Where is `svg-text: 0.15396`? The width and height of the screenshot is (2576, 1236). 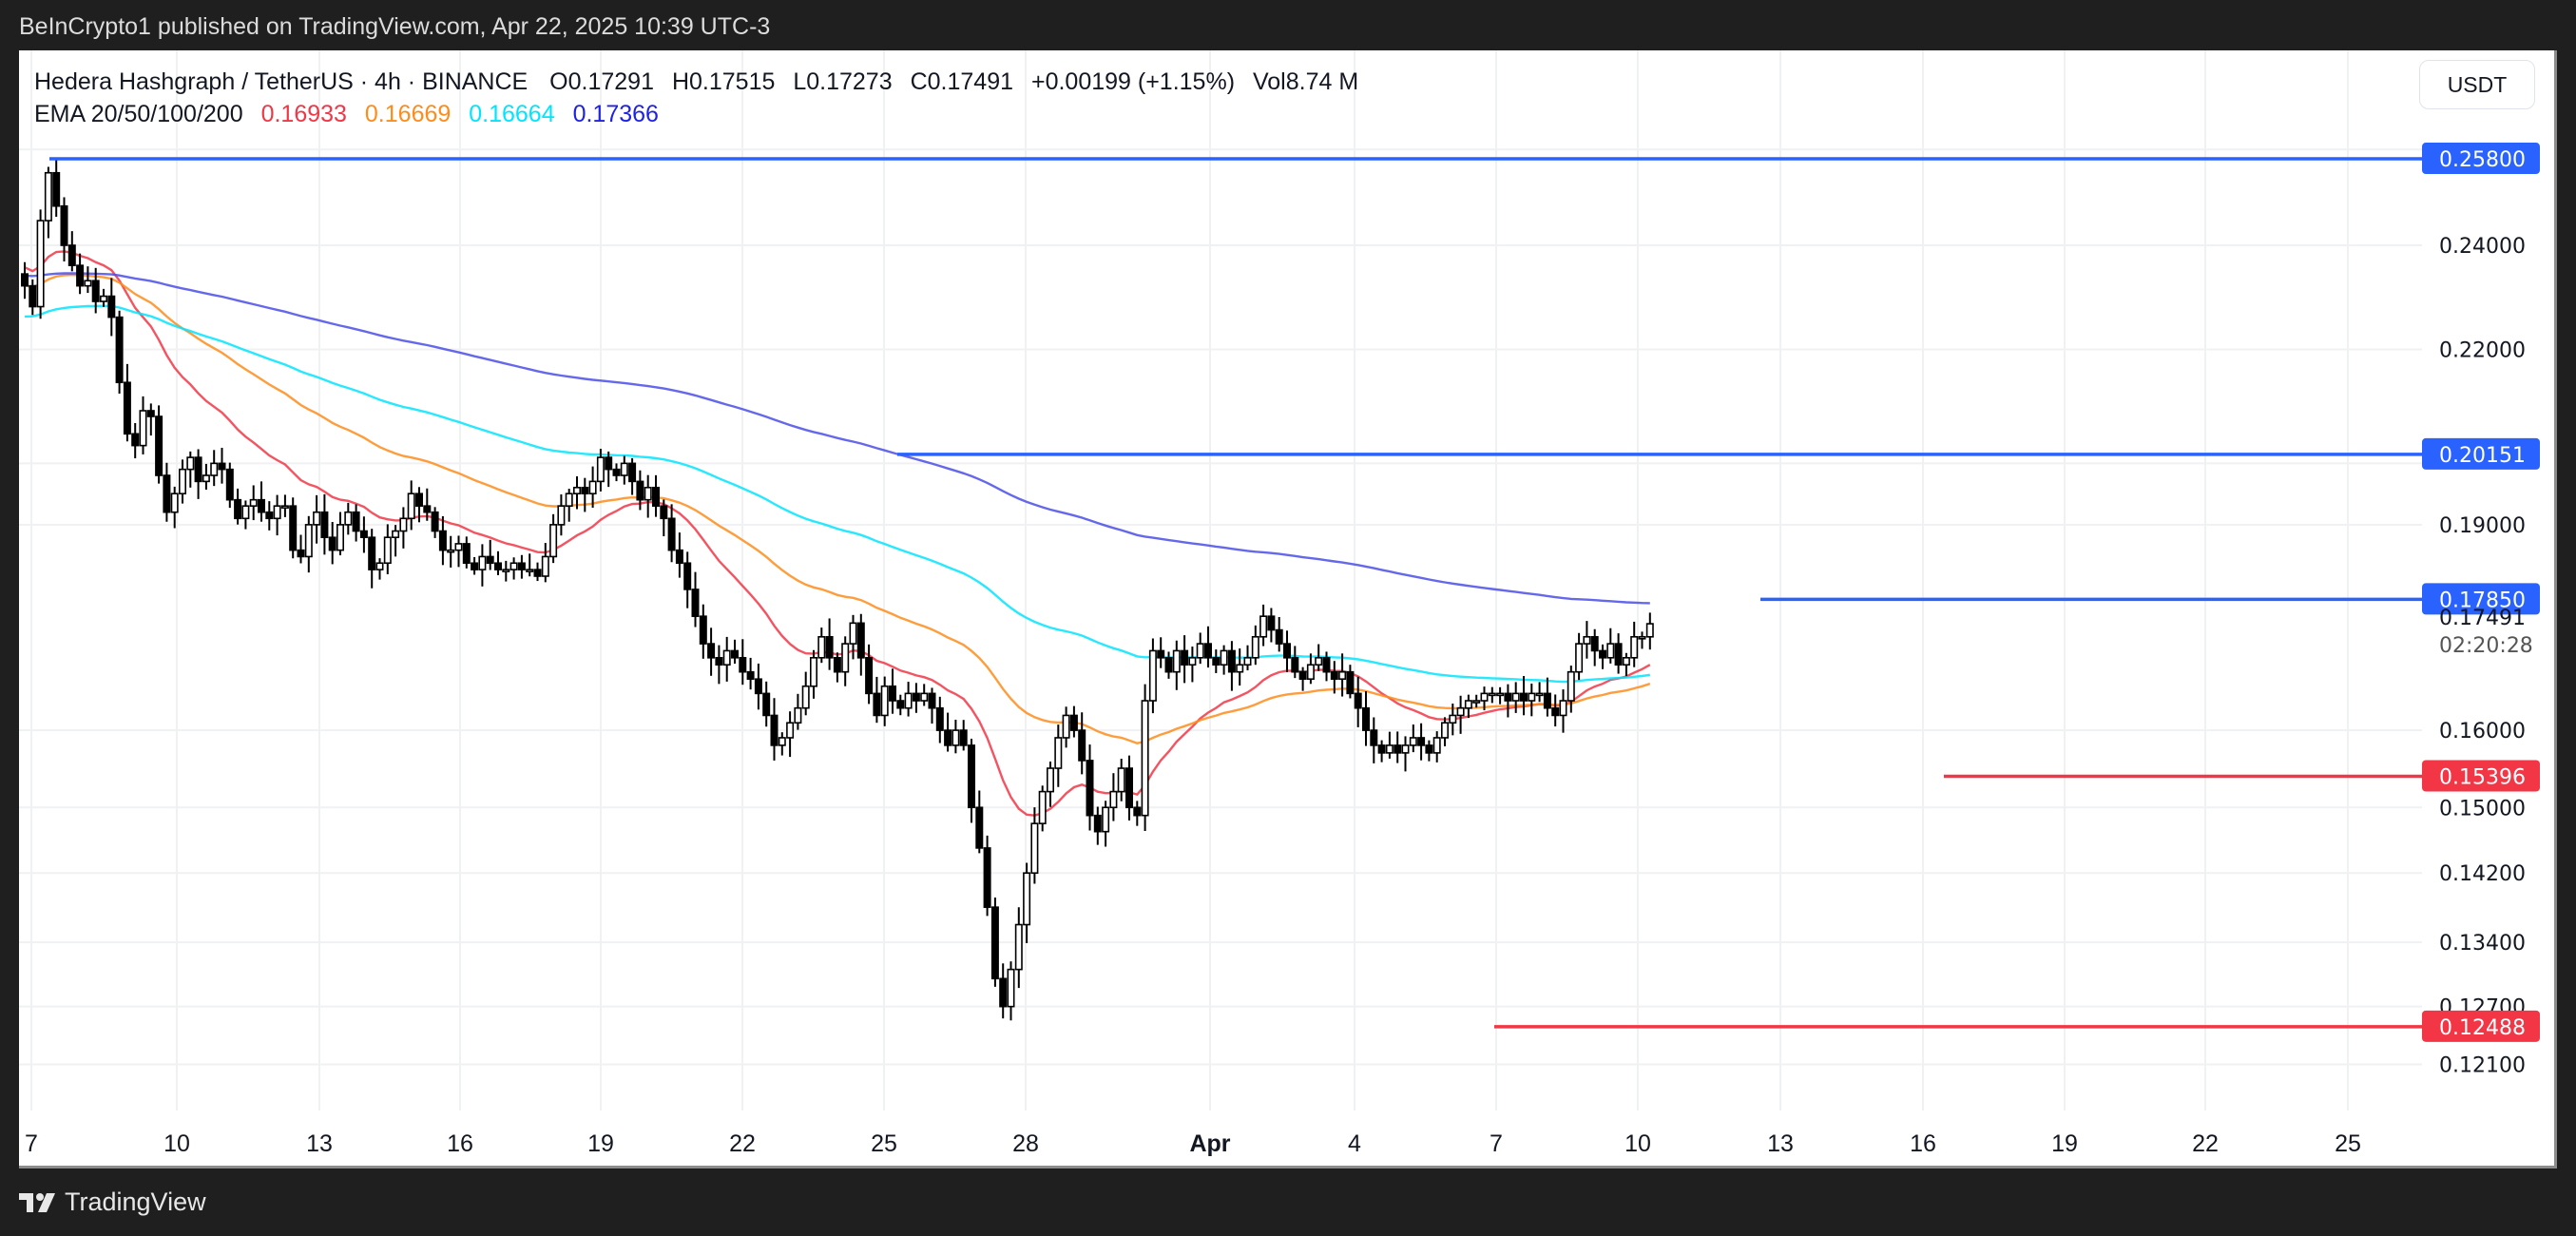 svg-text: 0.15396 is located at coordinates (2482, 777).